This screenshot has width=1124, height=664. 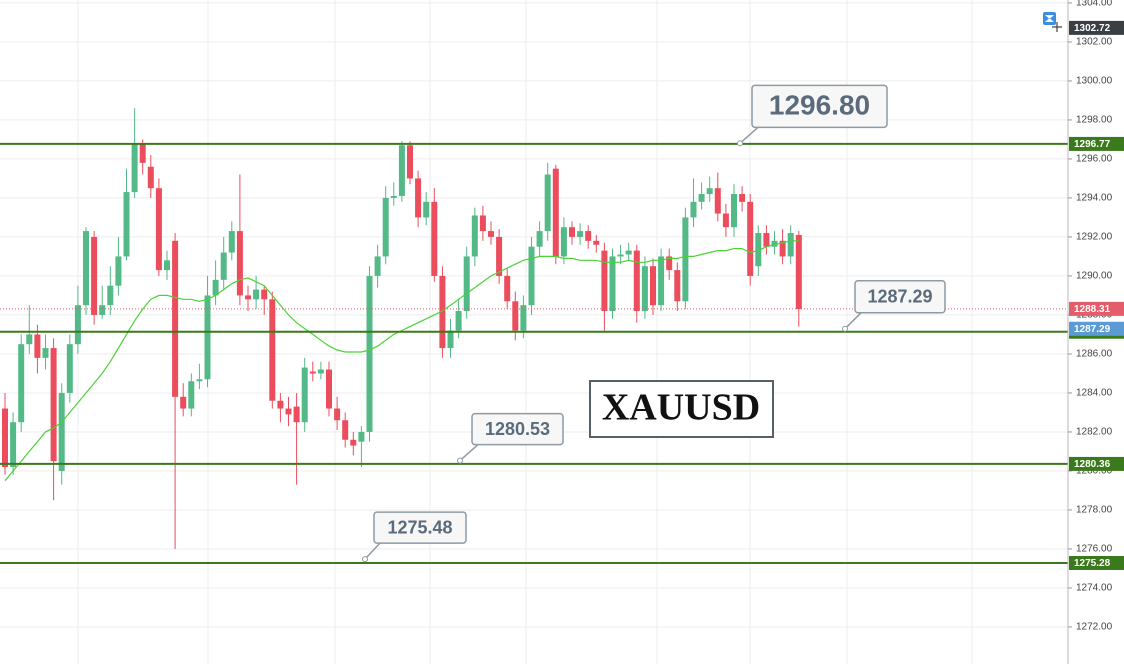 What do you see at coordinates (1092, 309) in the screenshot?
I see `price-badge-label: 1288.31` at bounding box center [1092, 309].